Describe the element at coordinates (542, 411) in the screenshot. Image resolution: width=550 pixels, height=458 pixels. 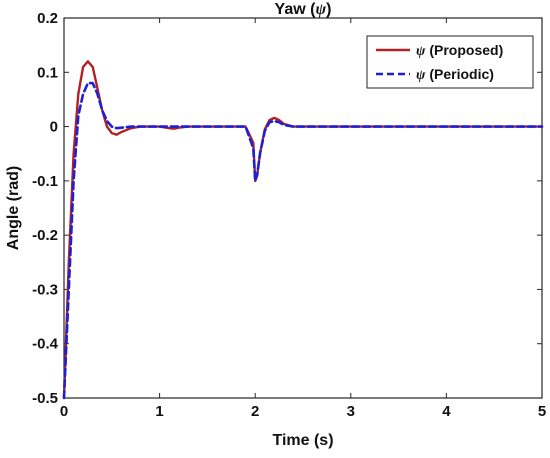
I see `x-tick-label: 5` at that location.